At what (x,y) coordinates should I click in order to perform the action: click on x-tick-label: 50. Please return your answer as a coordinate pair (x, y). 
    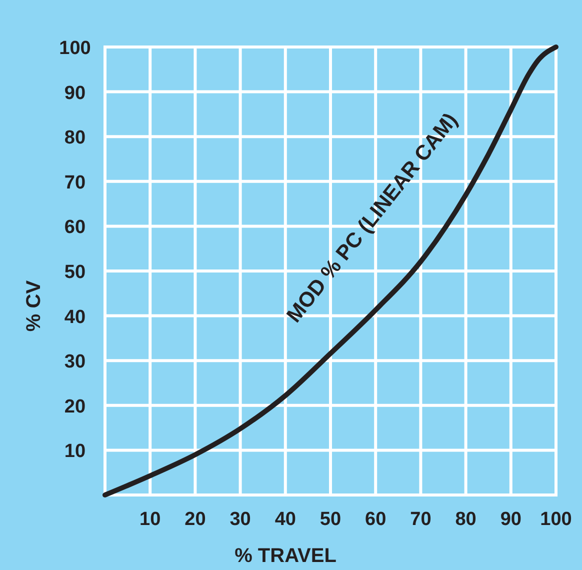
    Looking at the image, I should click on (331, 519).